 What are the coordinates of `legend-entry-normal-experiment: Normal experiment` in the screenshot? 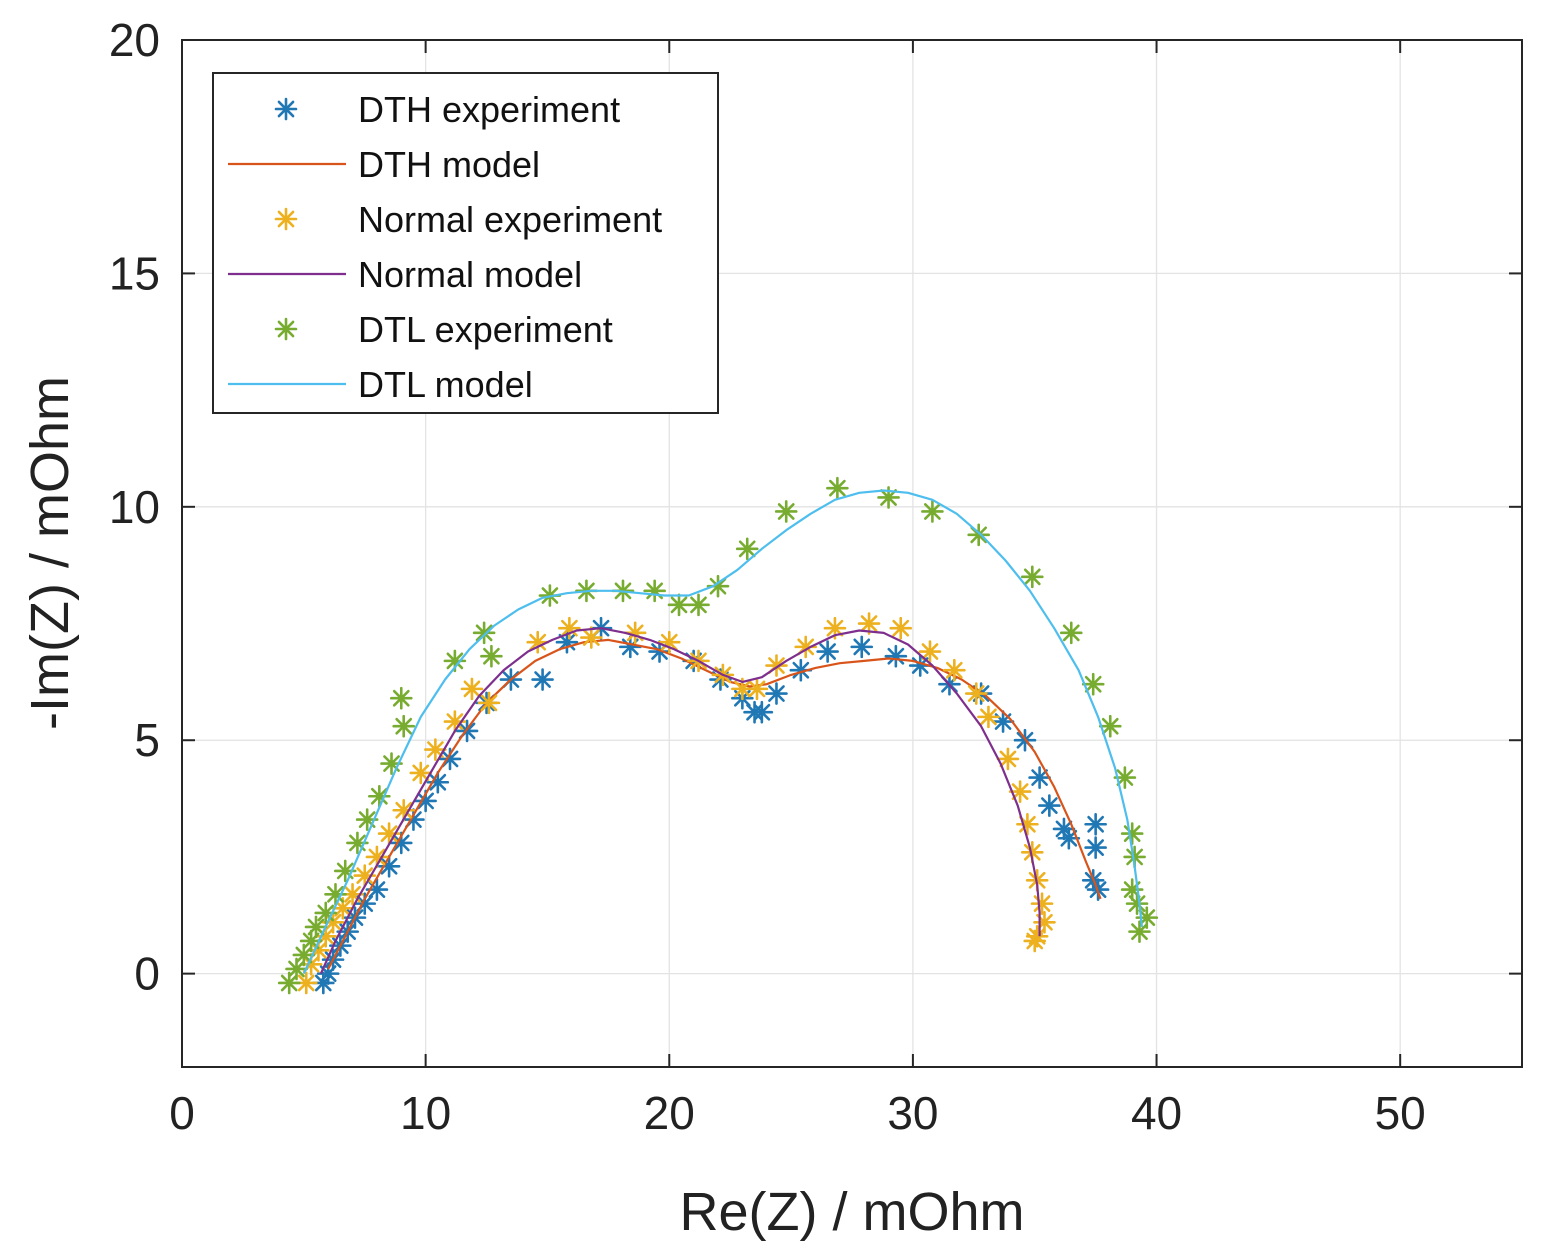 It's located at (468, 219).